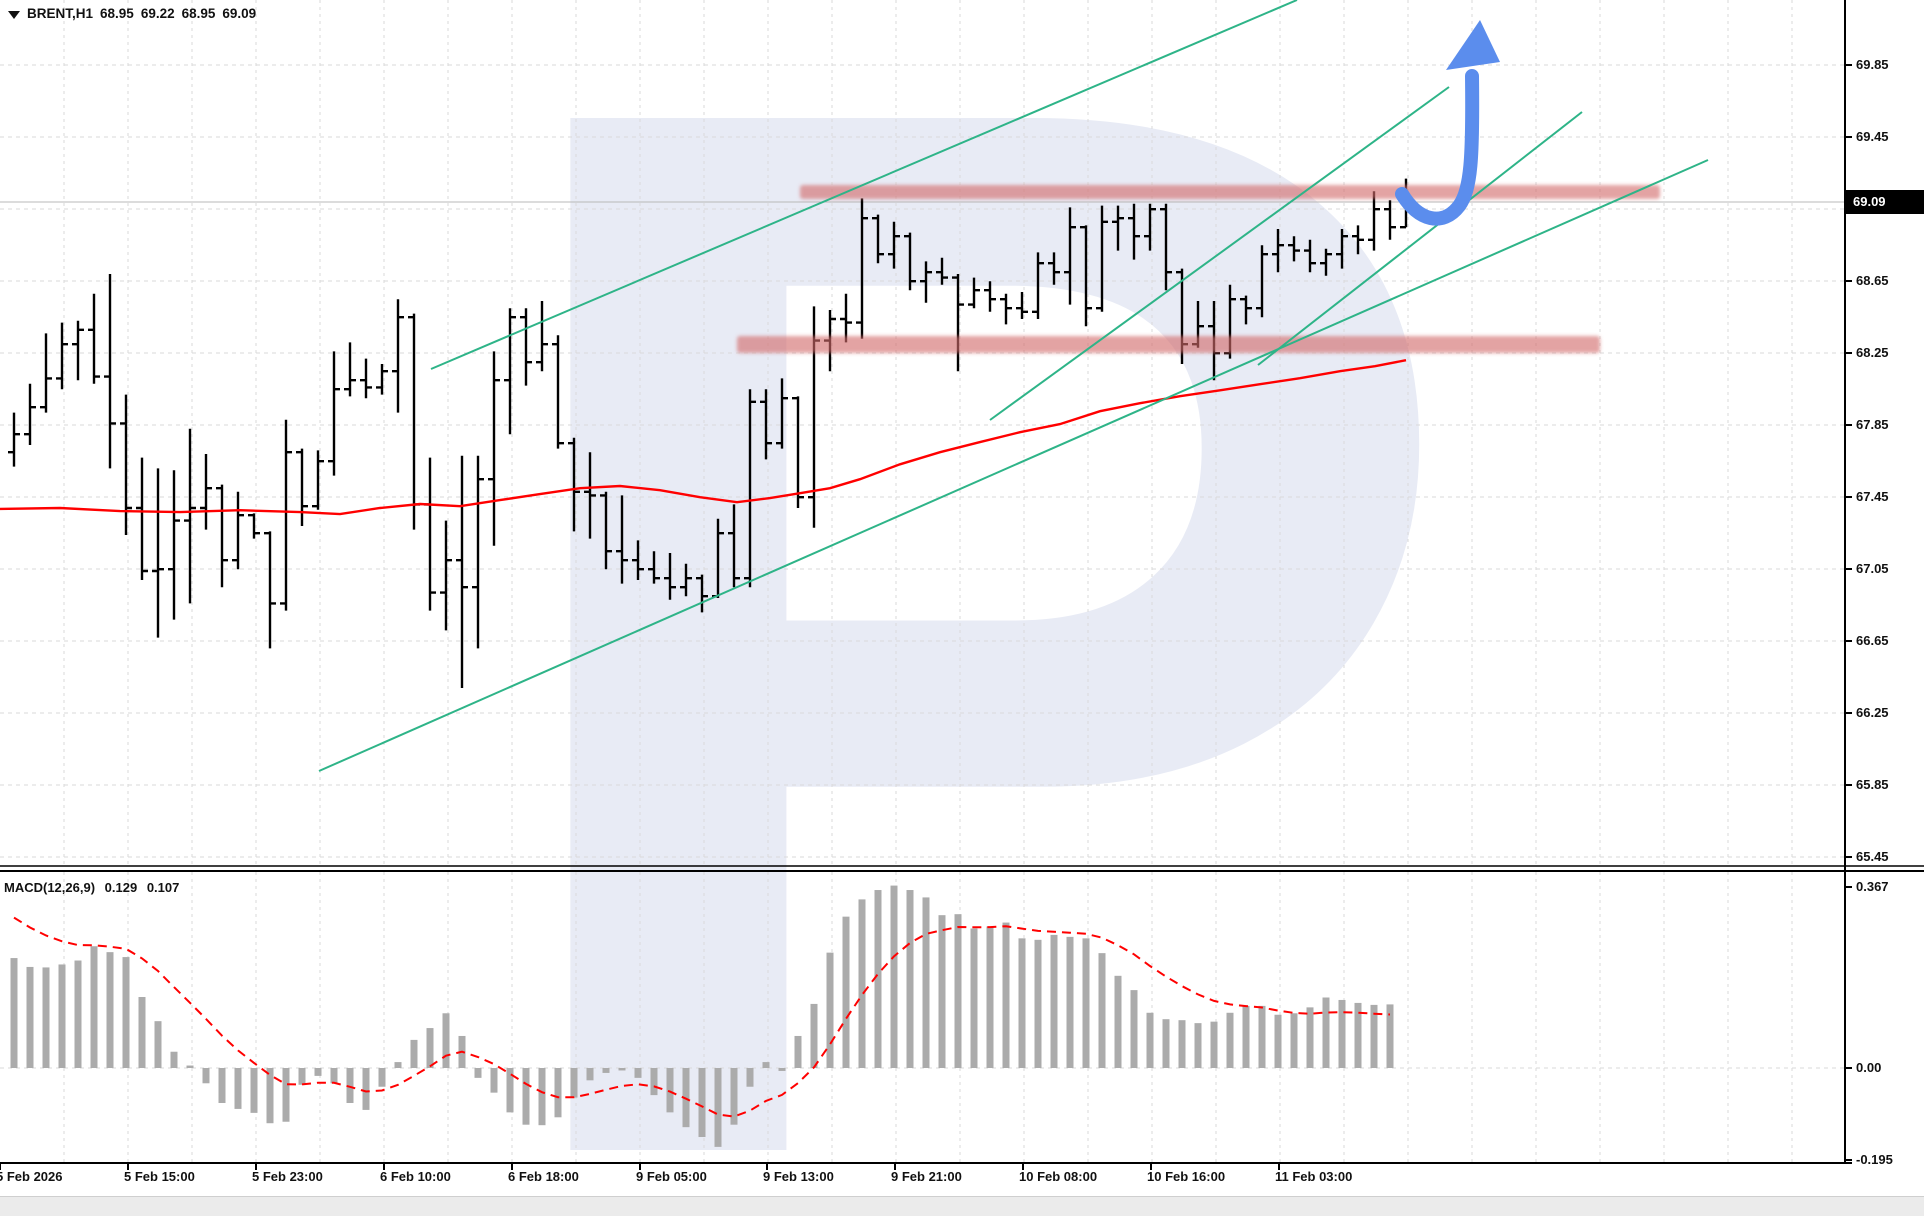  I want to click on time-tick-label: 9 Feb 21:00, so click(926, 1176).